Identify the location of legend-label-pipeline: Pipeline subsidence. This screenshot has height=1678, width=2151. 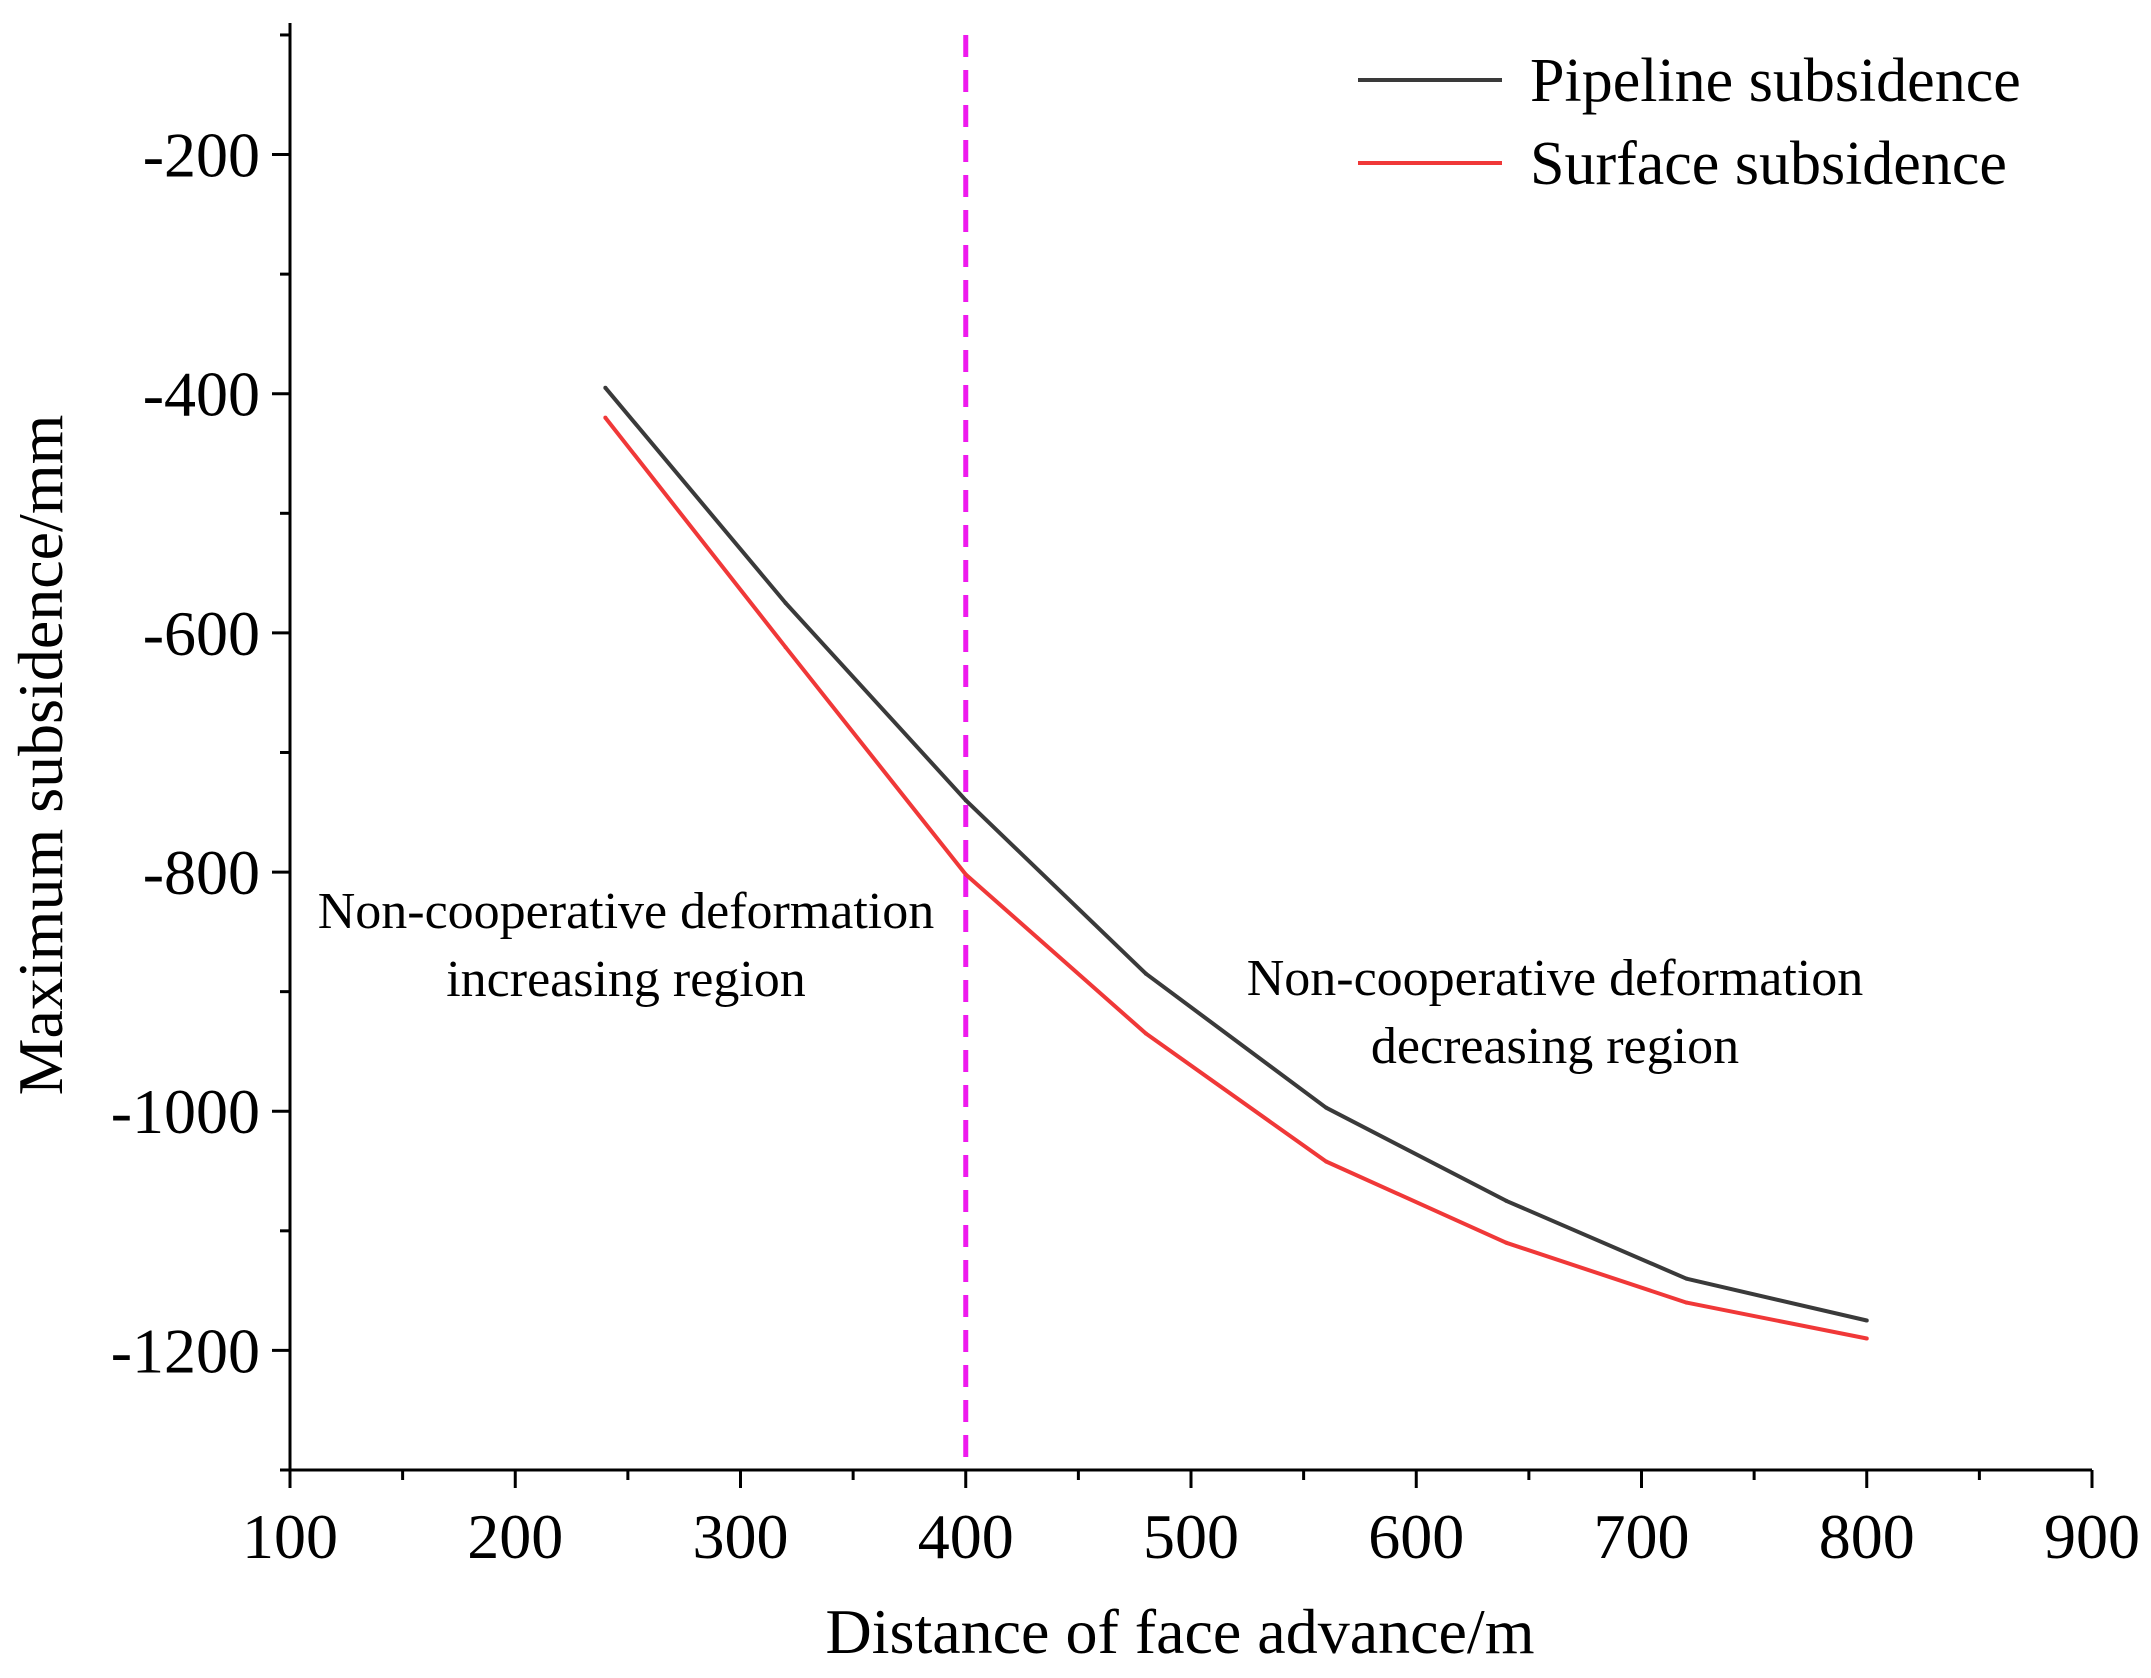
(1775, 81).